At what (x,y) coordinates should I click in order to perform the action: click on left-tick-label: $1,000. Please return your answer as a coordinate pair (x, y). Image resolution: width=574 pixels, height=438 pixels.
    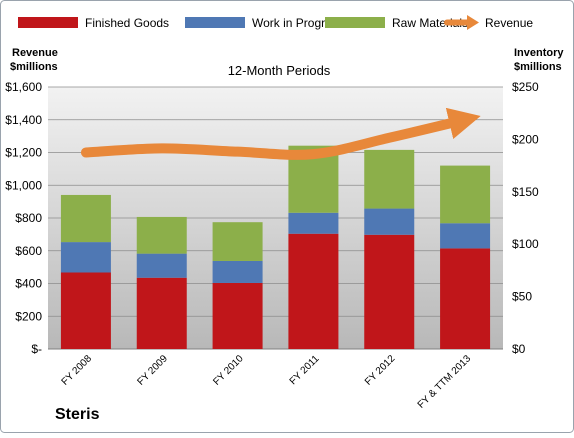
    Looking at the image, I should click on (23, 185).